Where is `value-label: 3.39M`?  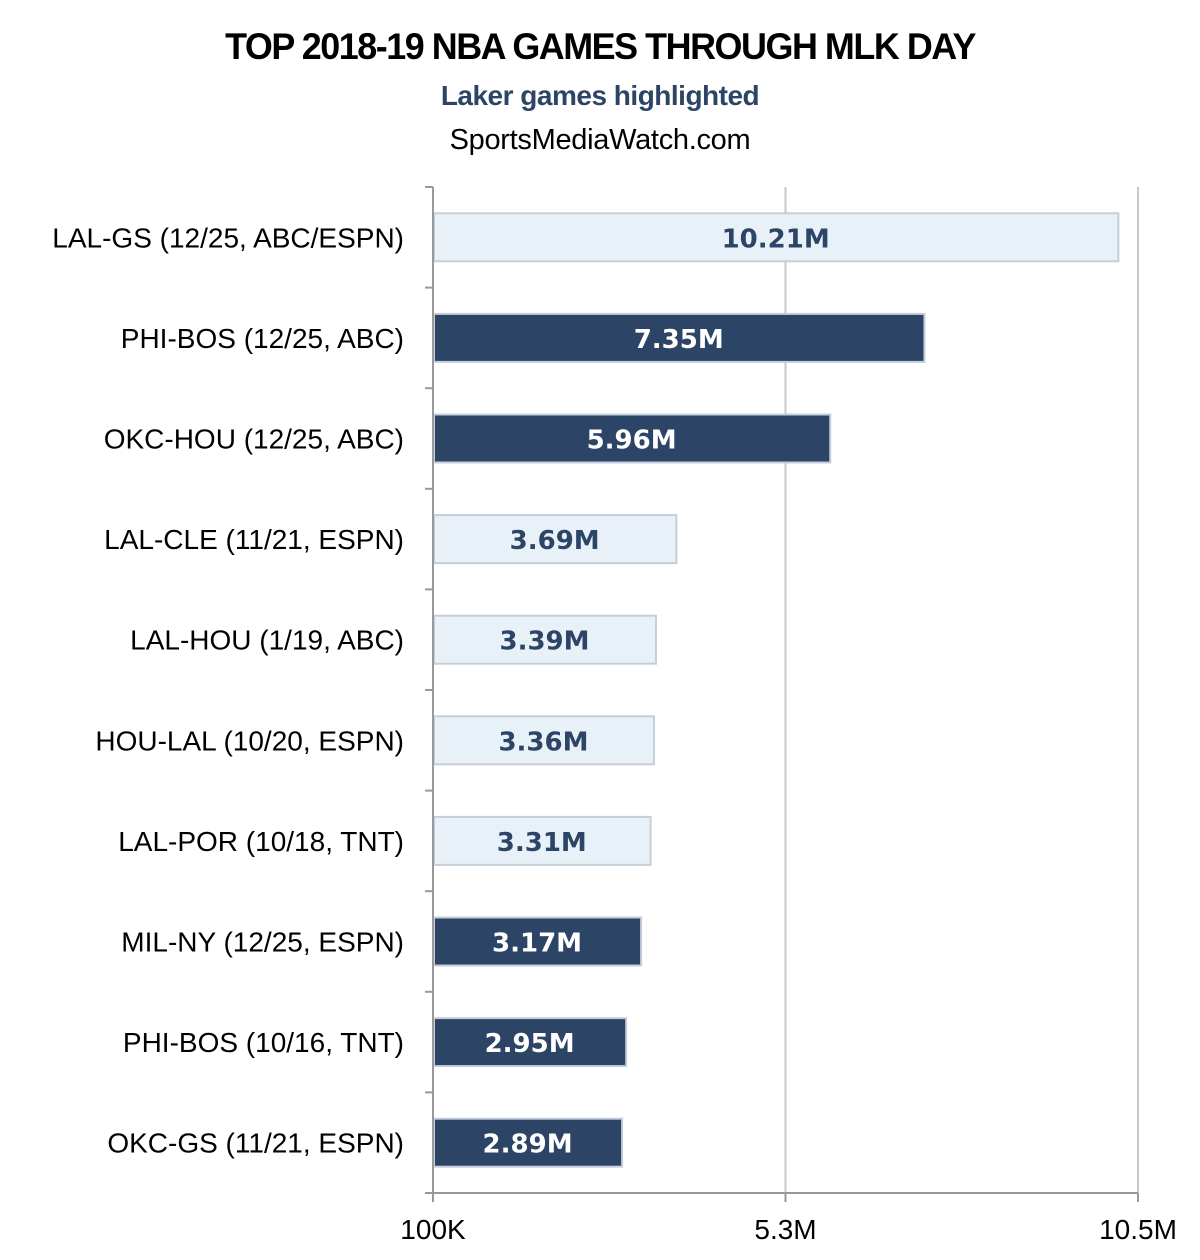
value-label: 3.39M is located at coordinates (544, 642).